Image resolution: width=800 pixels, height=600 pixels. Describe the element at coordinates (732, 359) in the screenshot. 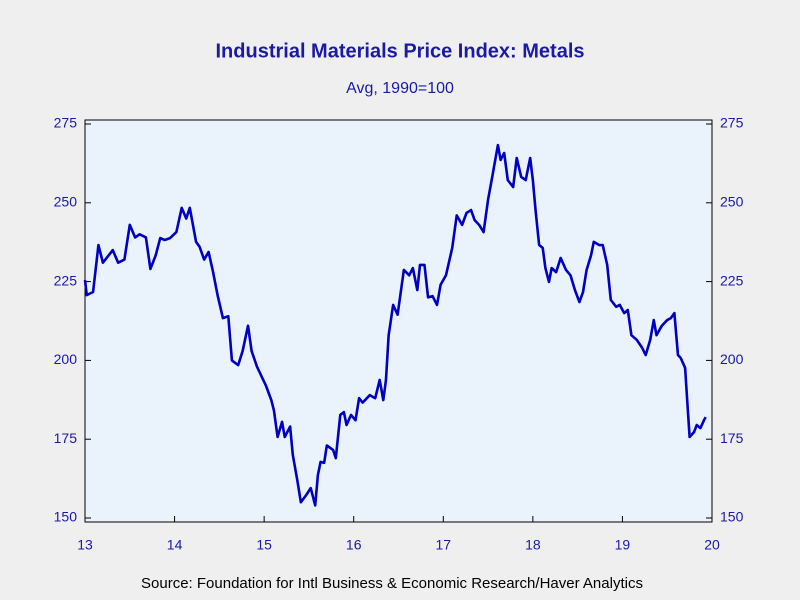

I see `y2-tick-label: 200` at that location.